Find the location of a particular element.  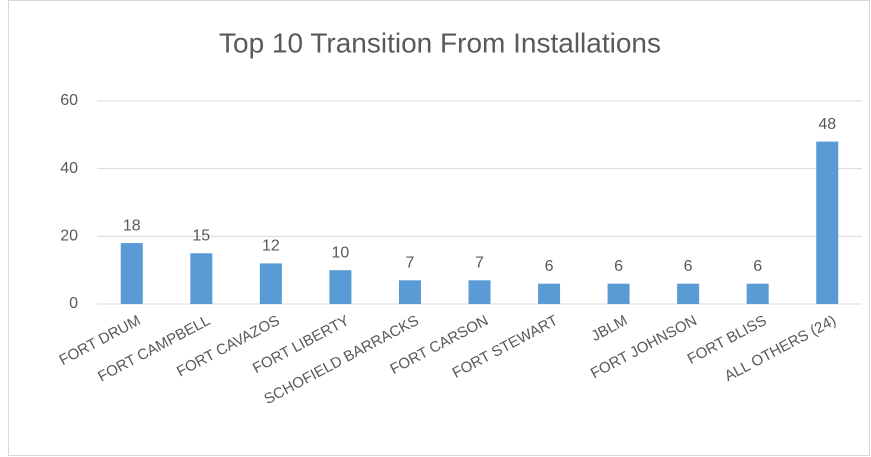

chart-title: Top 10 Transition From Installations is located at coordinates (440, 42).